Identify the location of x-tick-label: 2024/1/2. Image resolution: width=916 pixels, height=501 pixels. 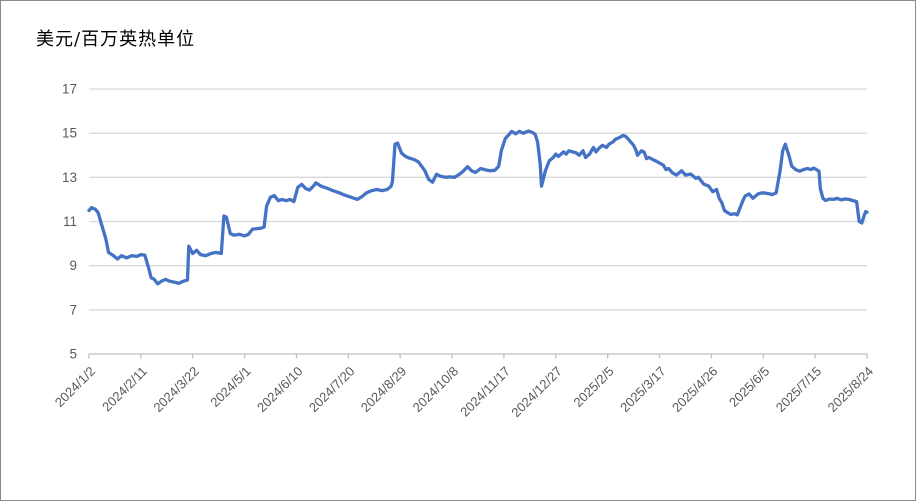
(75, 387).